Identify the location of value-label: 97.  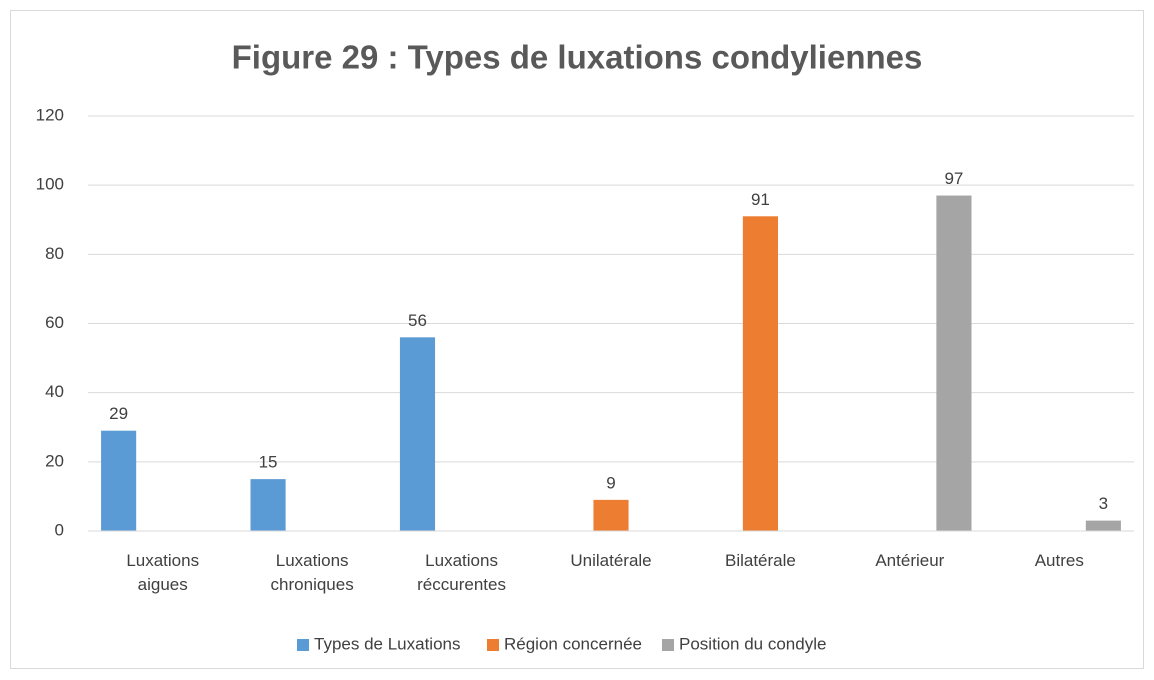
(953, 178).